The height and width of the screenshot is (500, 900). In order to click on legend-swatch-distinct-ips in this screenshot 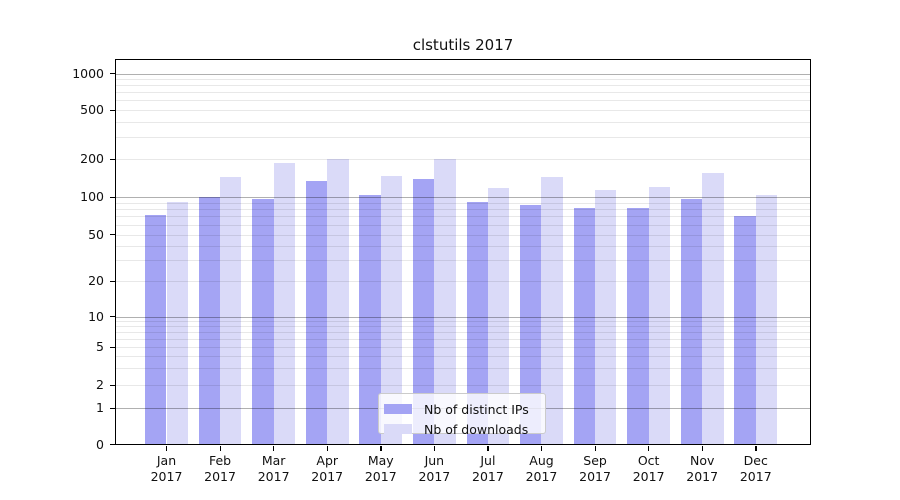, I will do `click(398, 409)`.